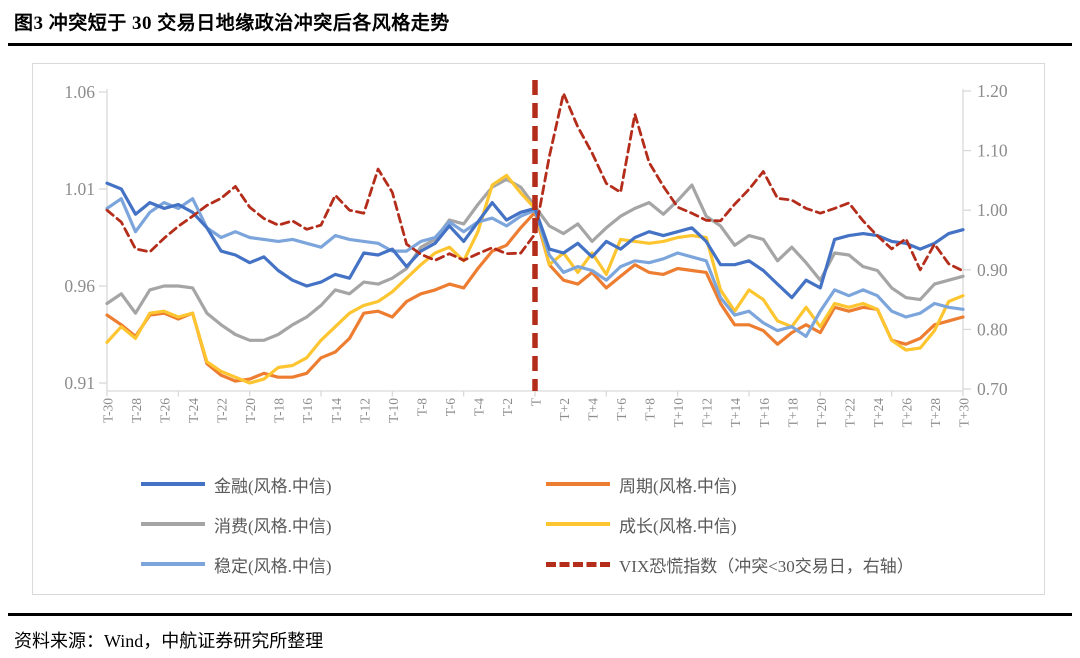  Describe the element at coordinates (540, 614) in the screenshot. I see `footer-divider-rule` at that location.